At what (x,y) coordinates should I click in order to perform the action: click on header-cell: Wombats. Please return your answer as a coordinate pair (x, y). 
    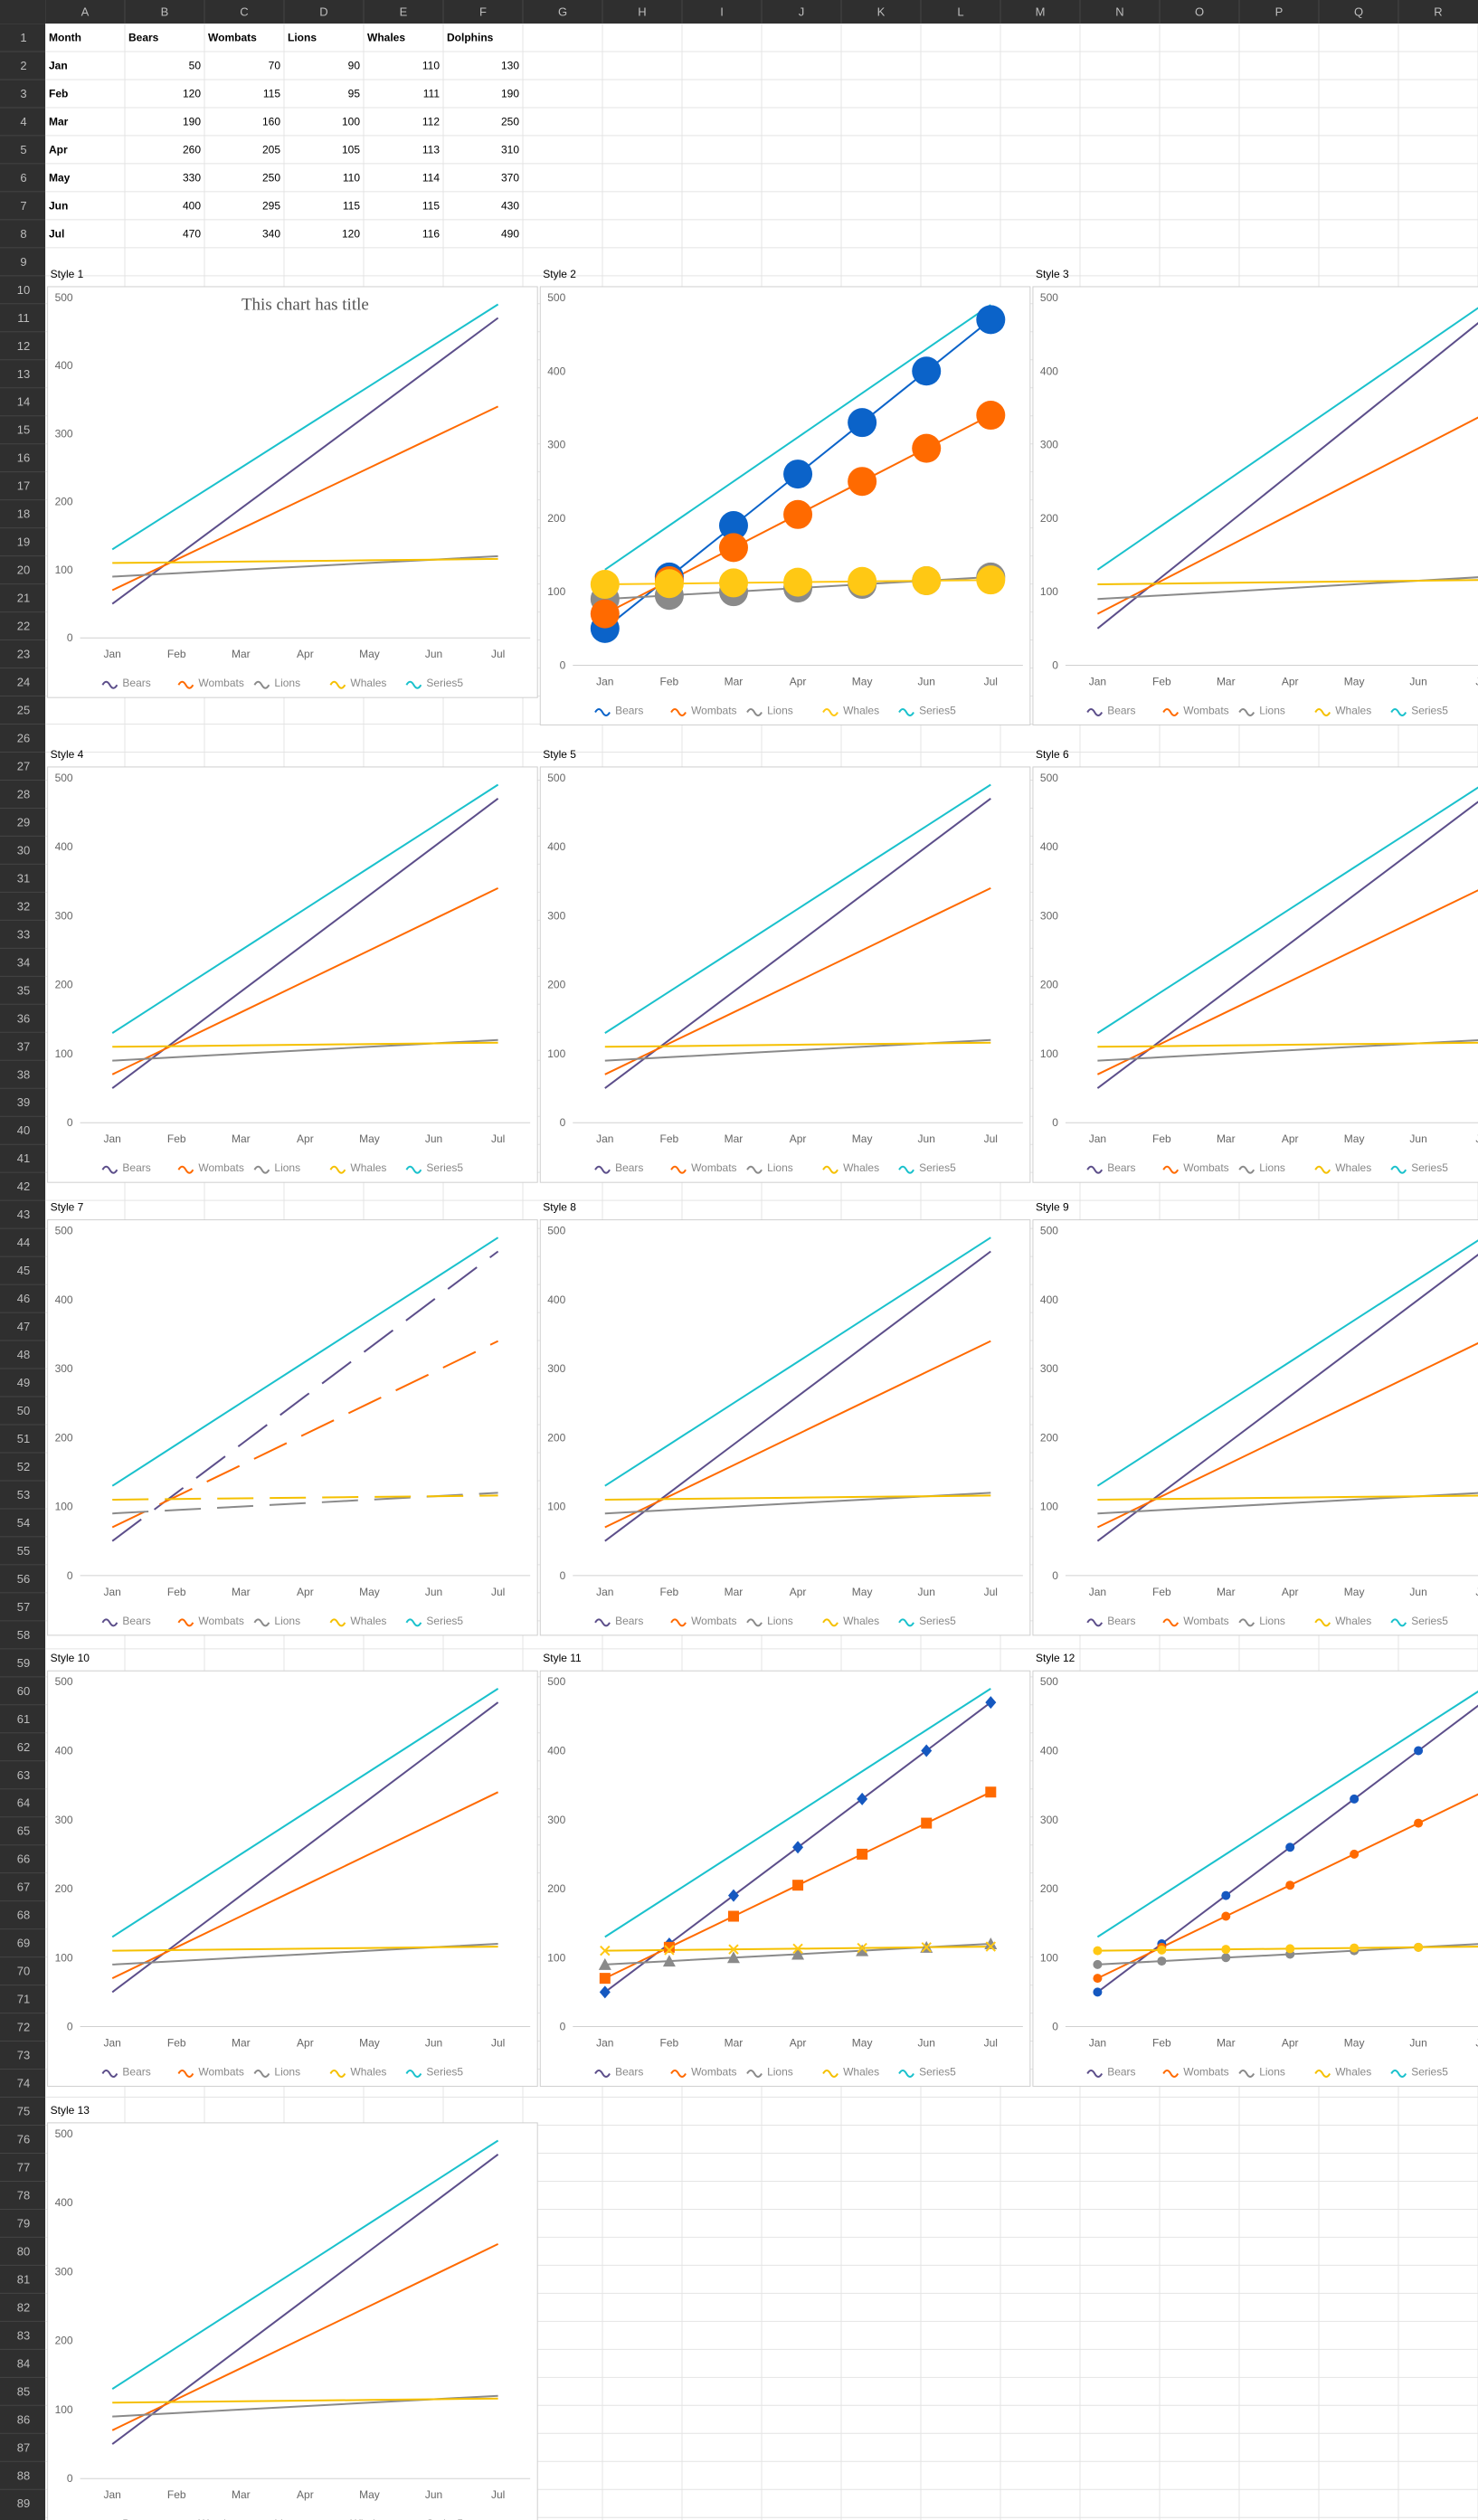
    Looking at the image, I should click on (232, 37).